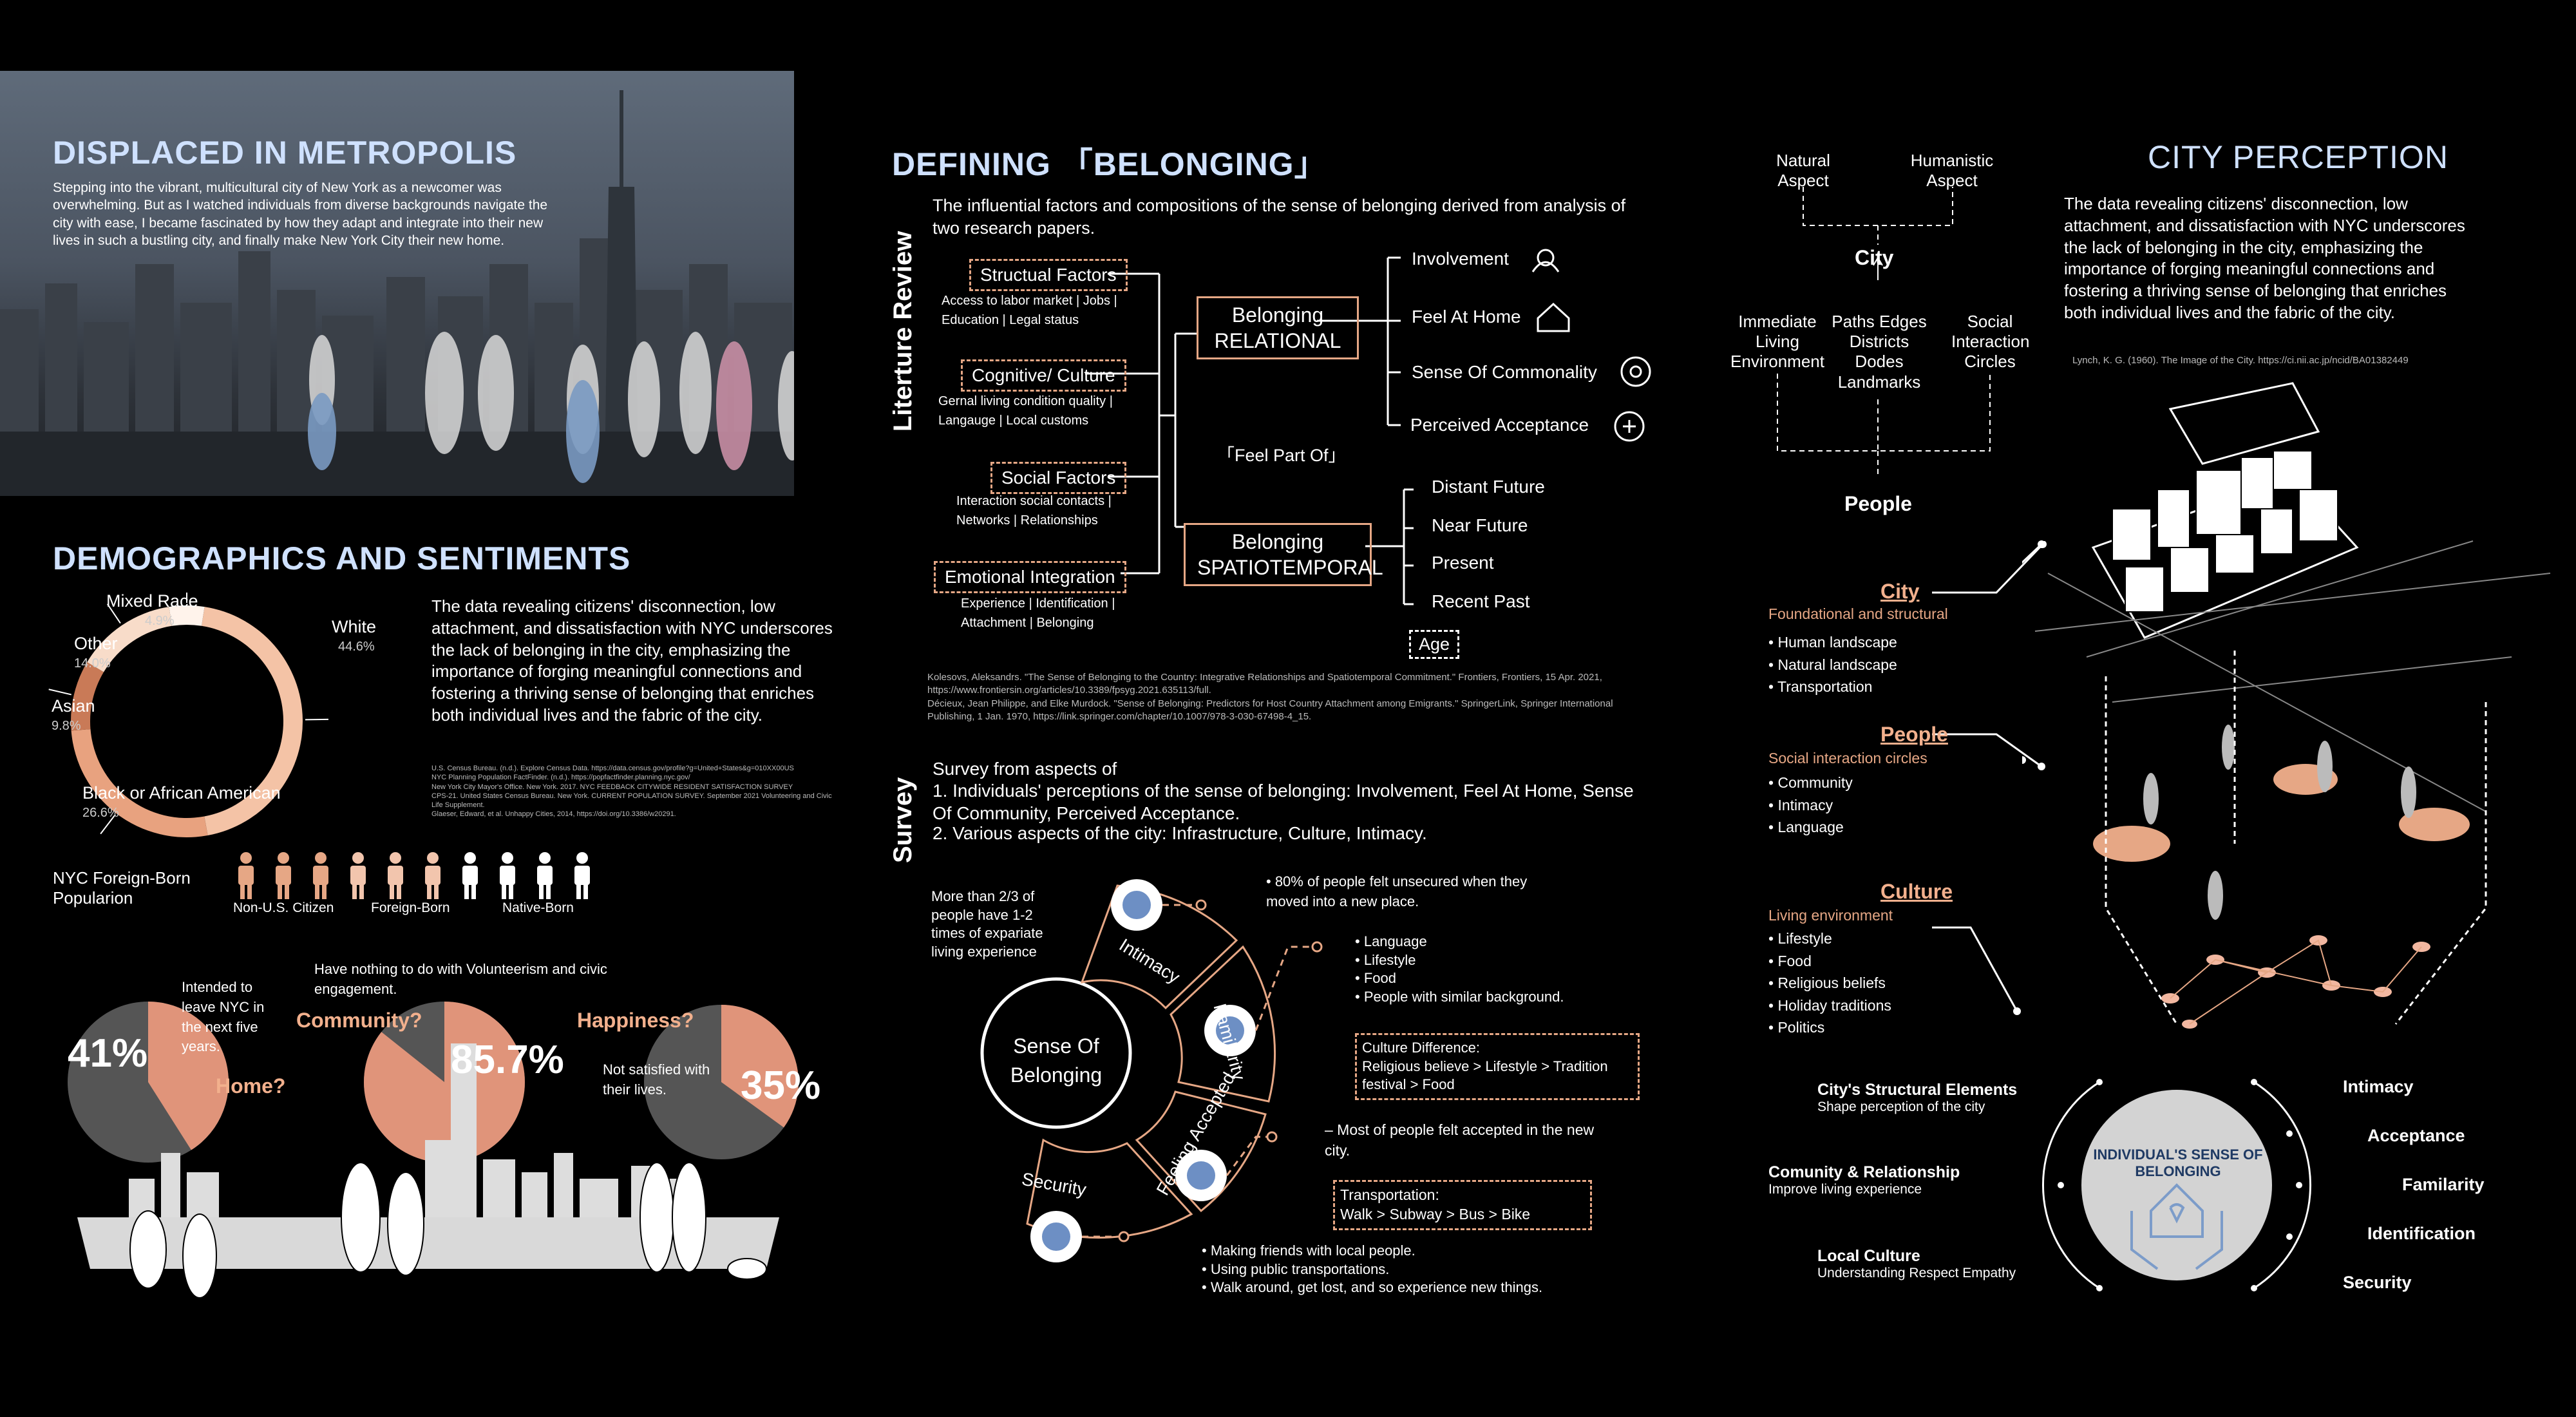 This screenshot has width=2576, height=1417. What do you see at coordinates (1830, 1005) in the screenshot?
I see `list-item: Holiday traditions` at bounding box center [1830, 1005].